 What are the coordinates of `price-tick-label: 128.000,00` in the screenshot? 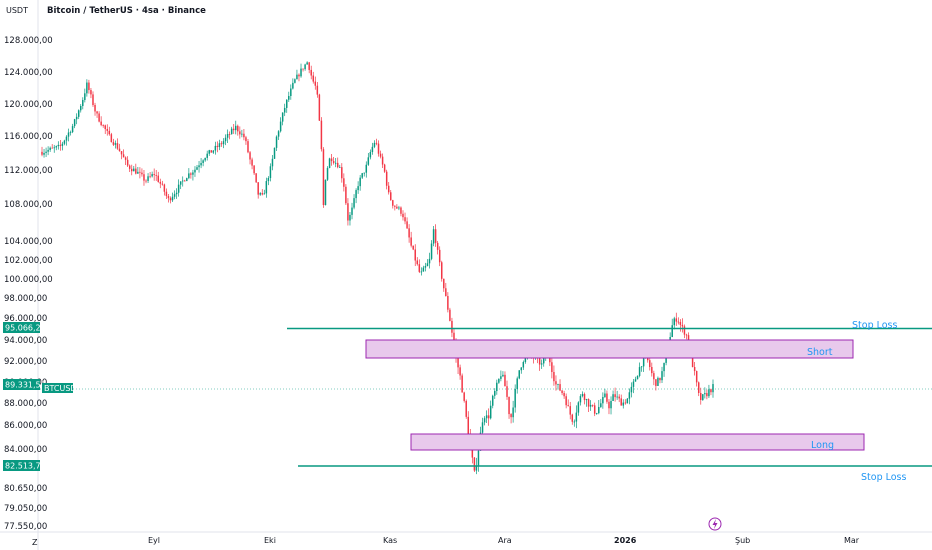 It's located at (28, 41).